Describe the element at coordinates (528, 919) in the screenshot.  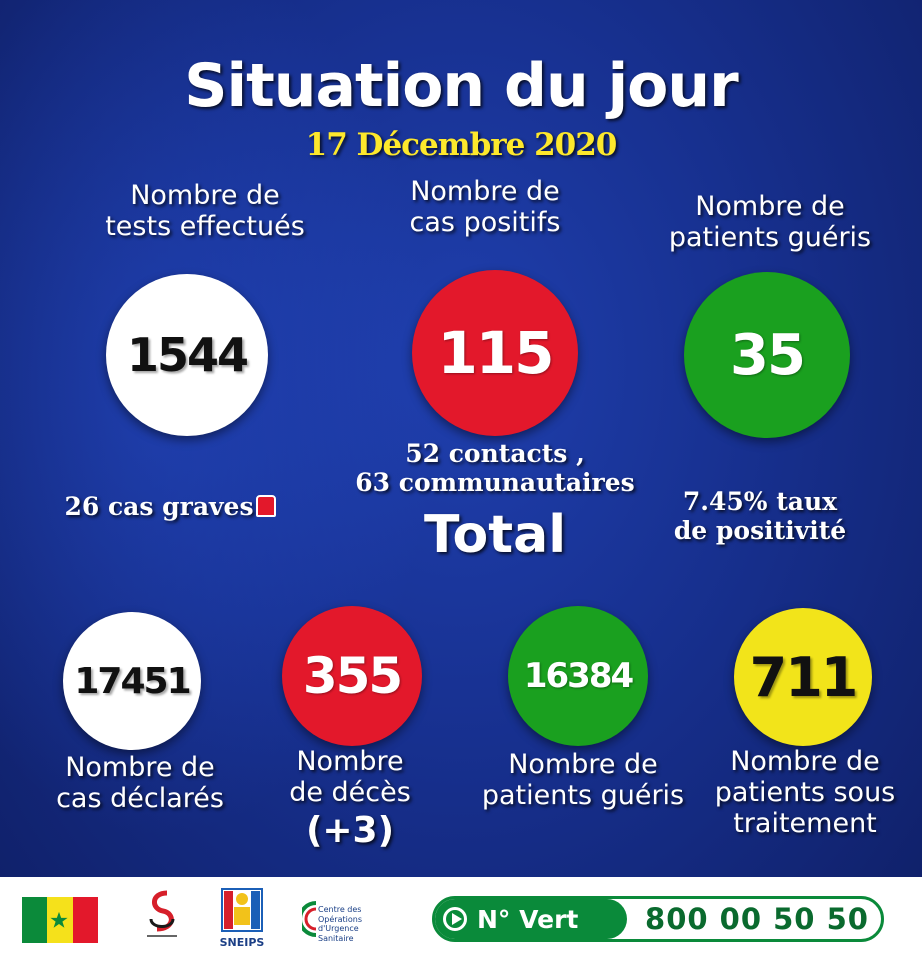
I see `hotline-label: N° Vert` at that location.